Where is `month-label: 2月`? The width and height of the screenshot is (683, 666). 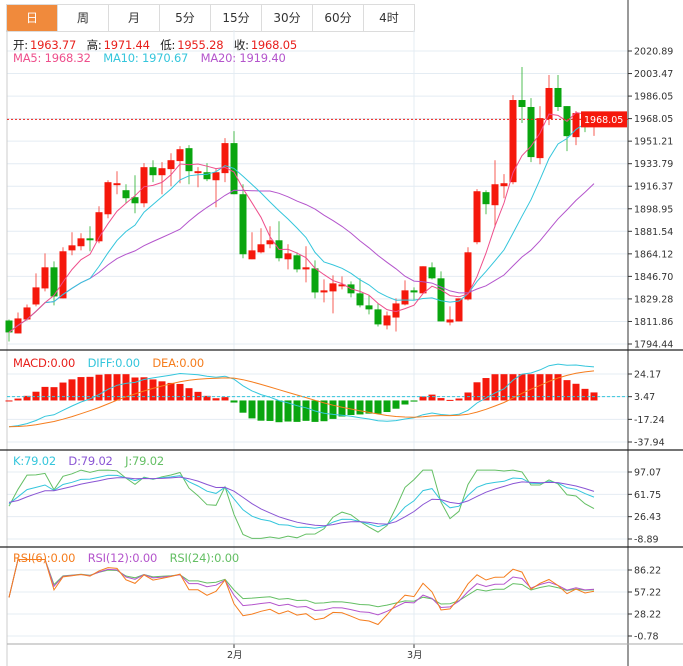 month-label: 2月 is located at coordinates (235, 655).